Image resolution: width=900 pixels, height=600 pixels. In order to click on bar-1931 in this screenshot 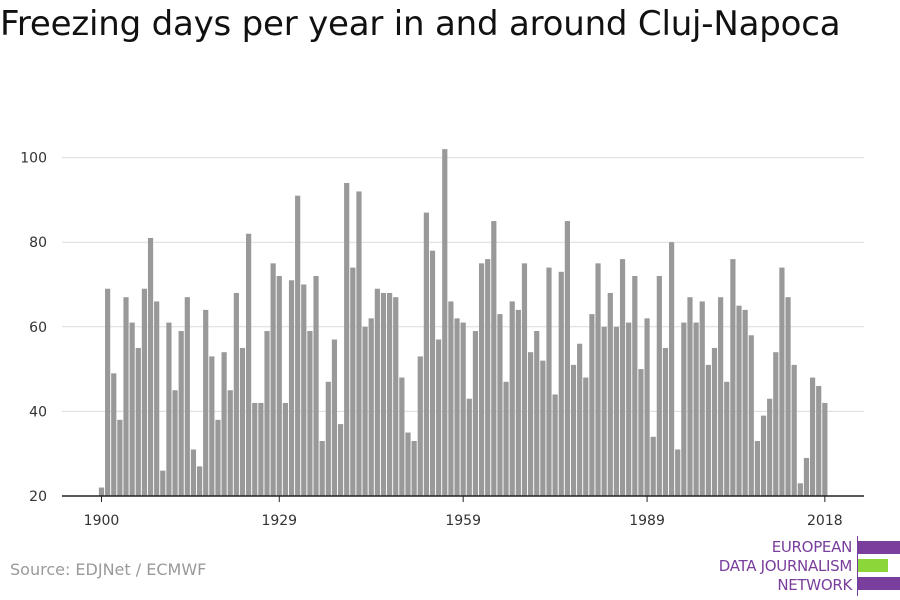, I will do `click(291, 388)`.